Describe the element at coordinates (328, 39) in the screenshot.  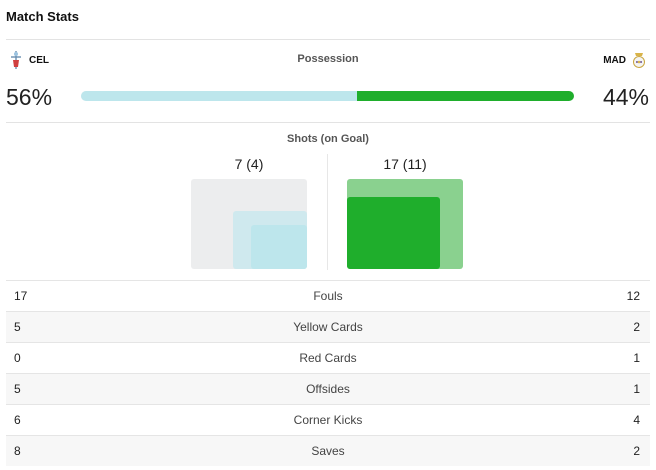
I see `header-divider` at that location.